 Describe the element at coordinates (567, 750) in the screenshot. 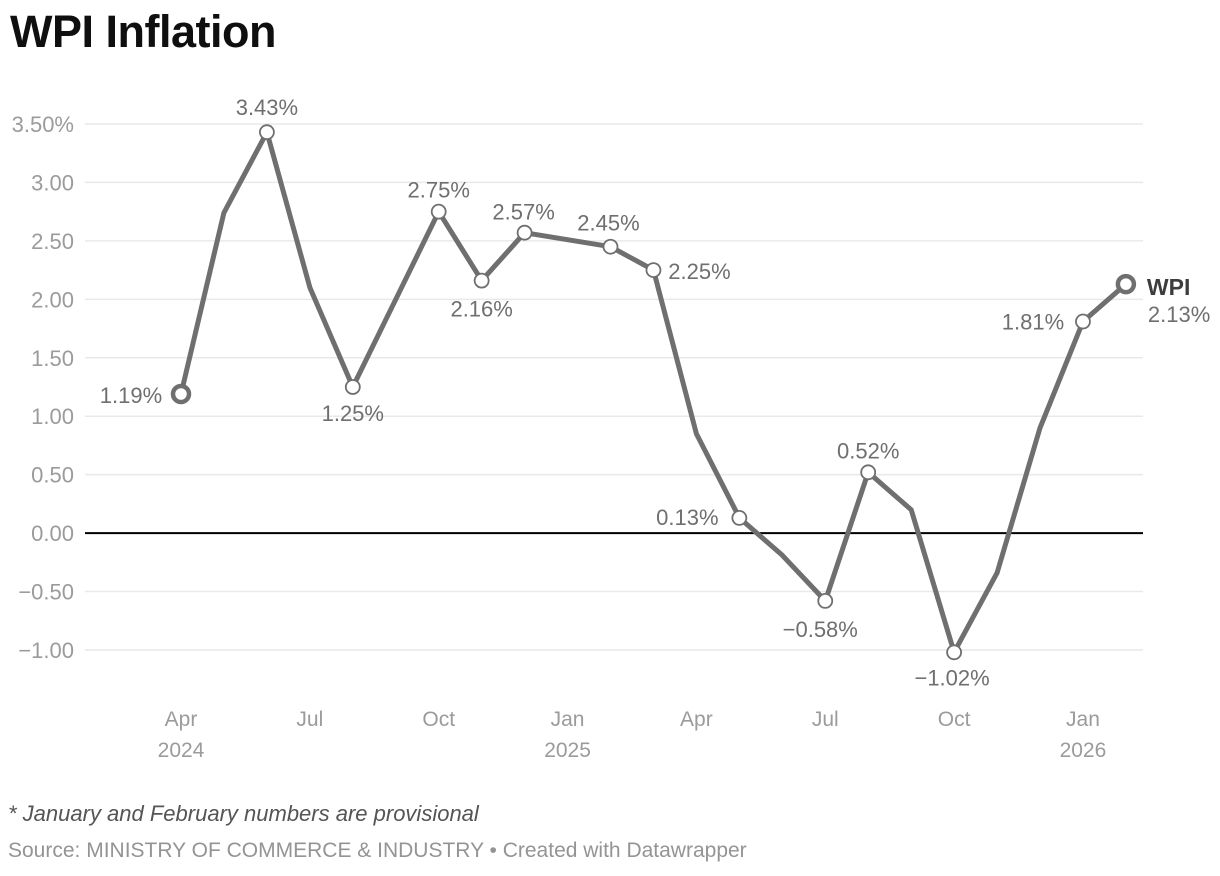

I see `x-axis-year-label: 2025` at that location.